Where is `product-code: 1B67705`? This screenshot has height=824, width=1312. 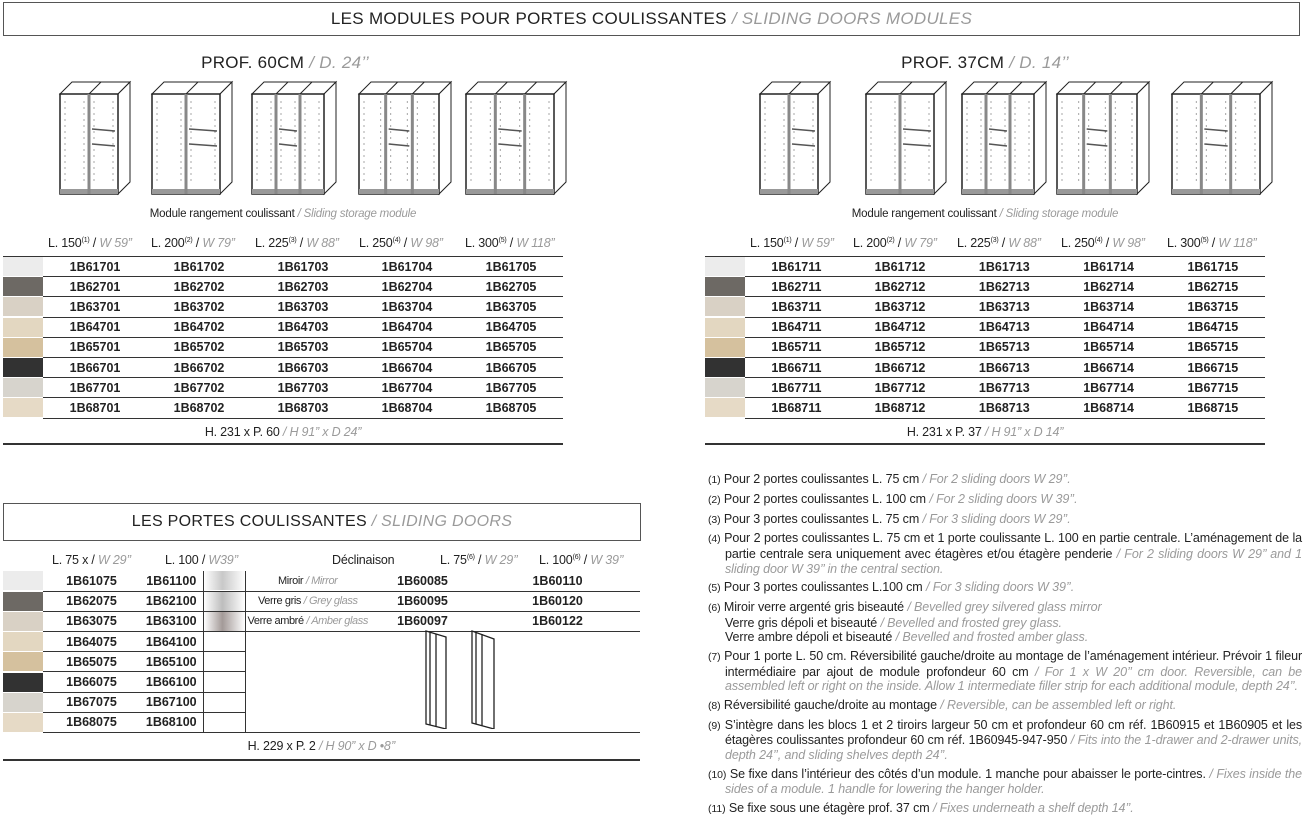 product-code: 1B67705 is located at coordinates (511, 388).